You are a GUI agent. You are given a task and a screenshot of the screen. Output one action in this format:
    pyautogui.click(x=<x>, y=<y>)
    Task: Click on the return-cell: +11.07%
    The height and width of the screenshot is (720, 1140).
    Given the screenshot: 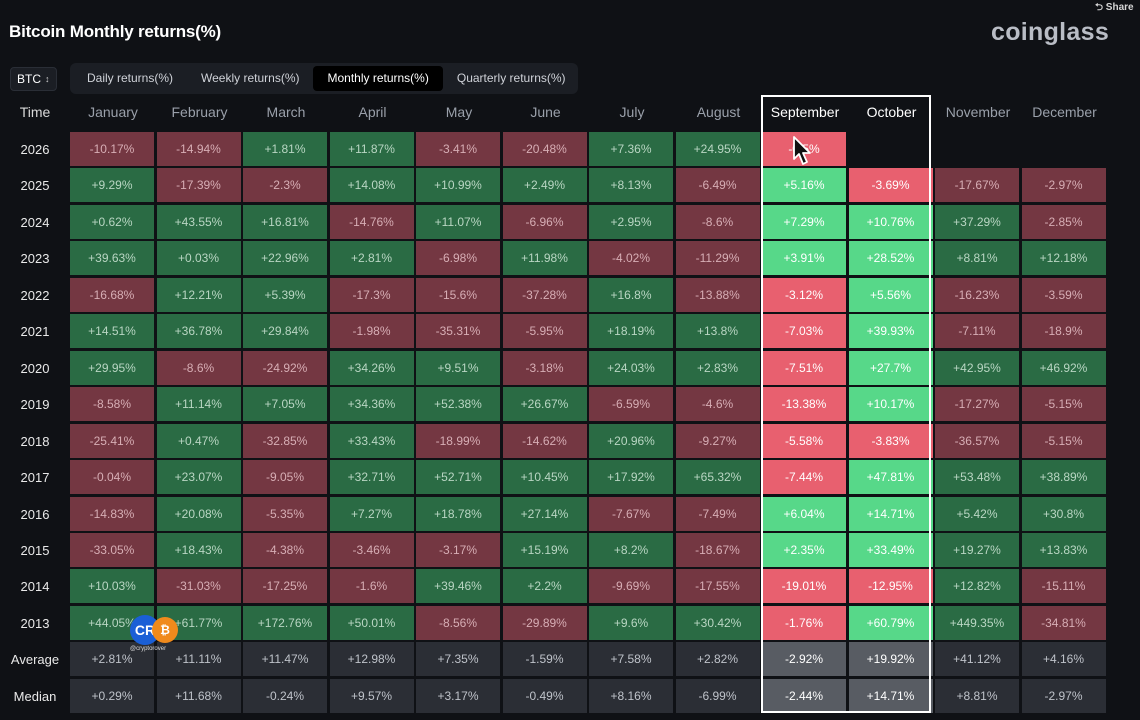 What is the action you would take?
    pyautogui.click(x=458, y=221)
    